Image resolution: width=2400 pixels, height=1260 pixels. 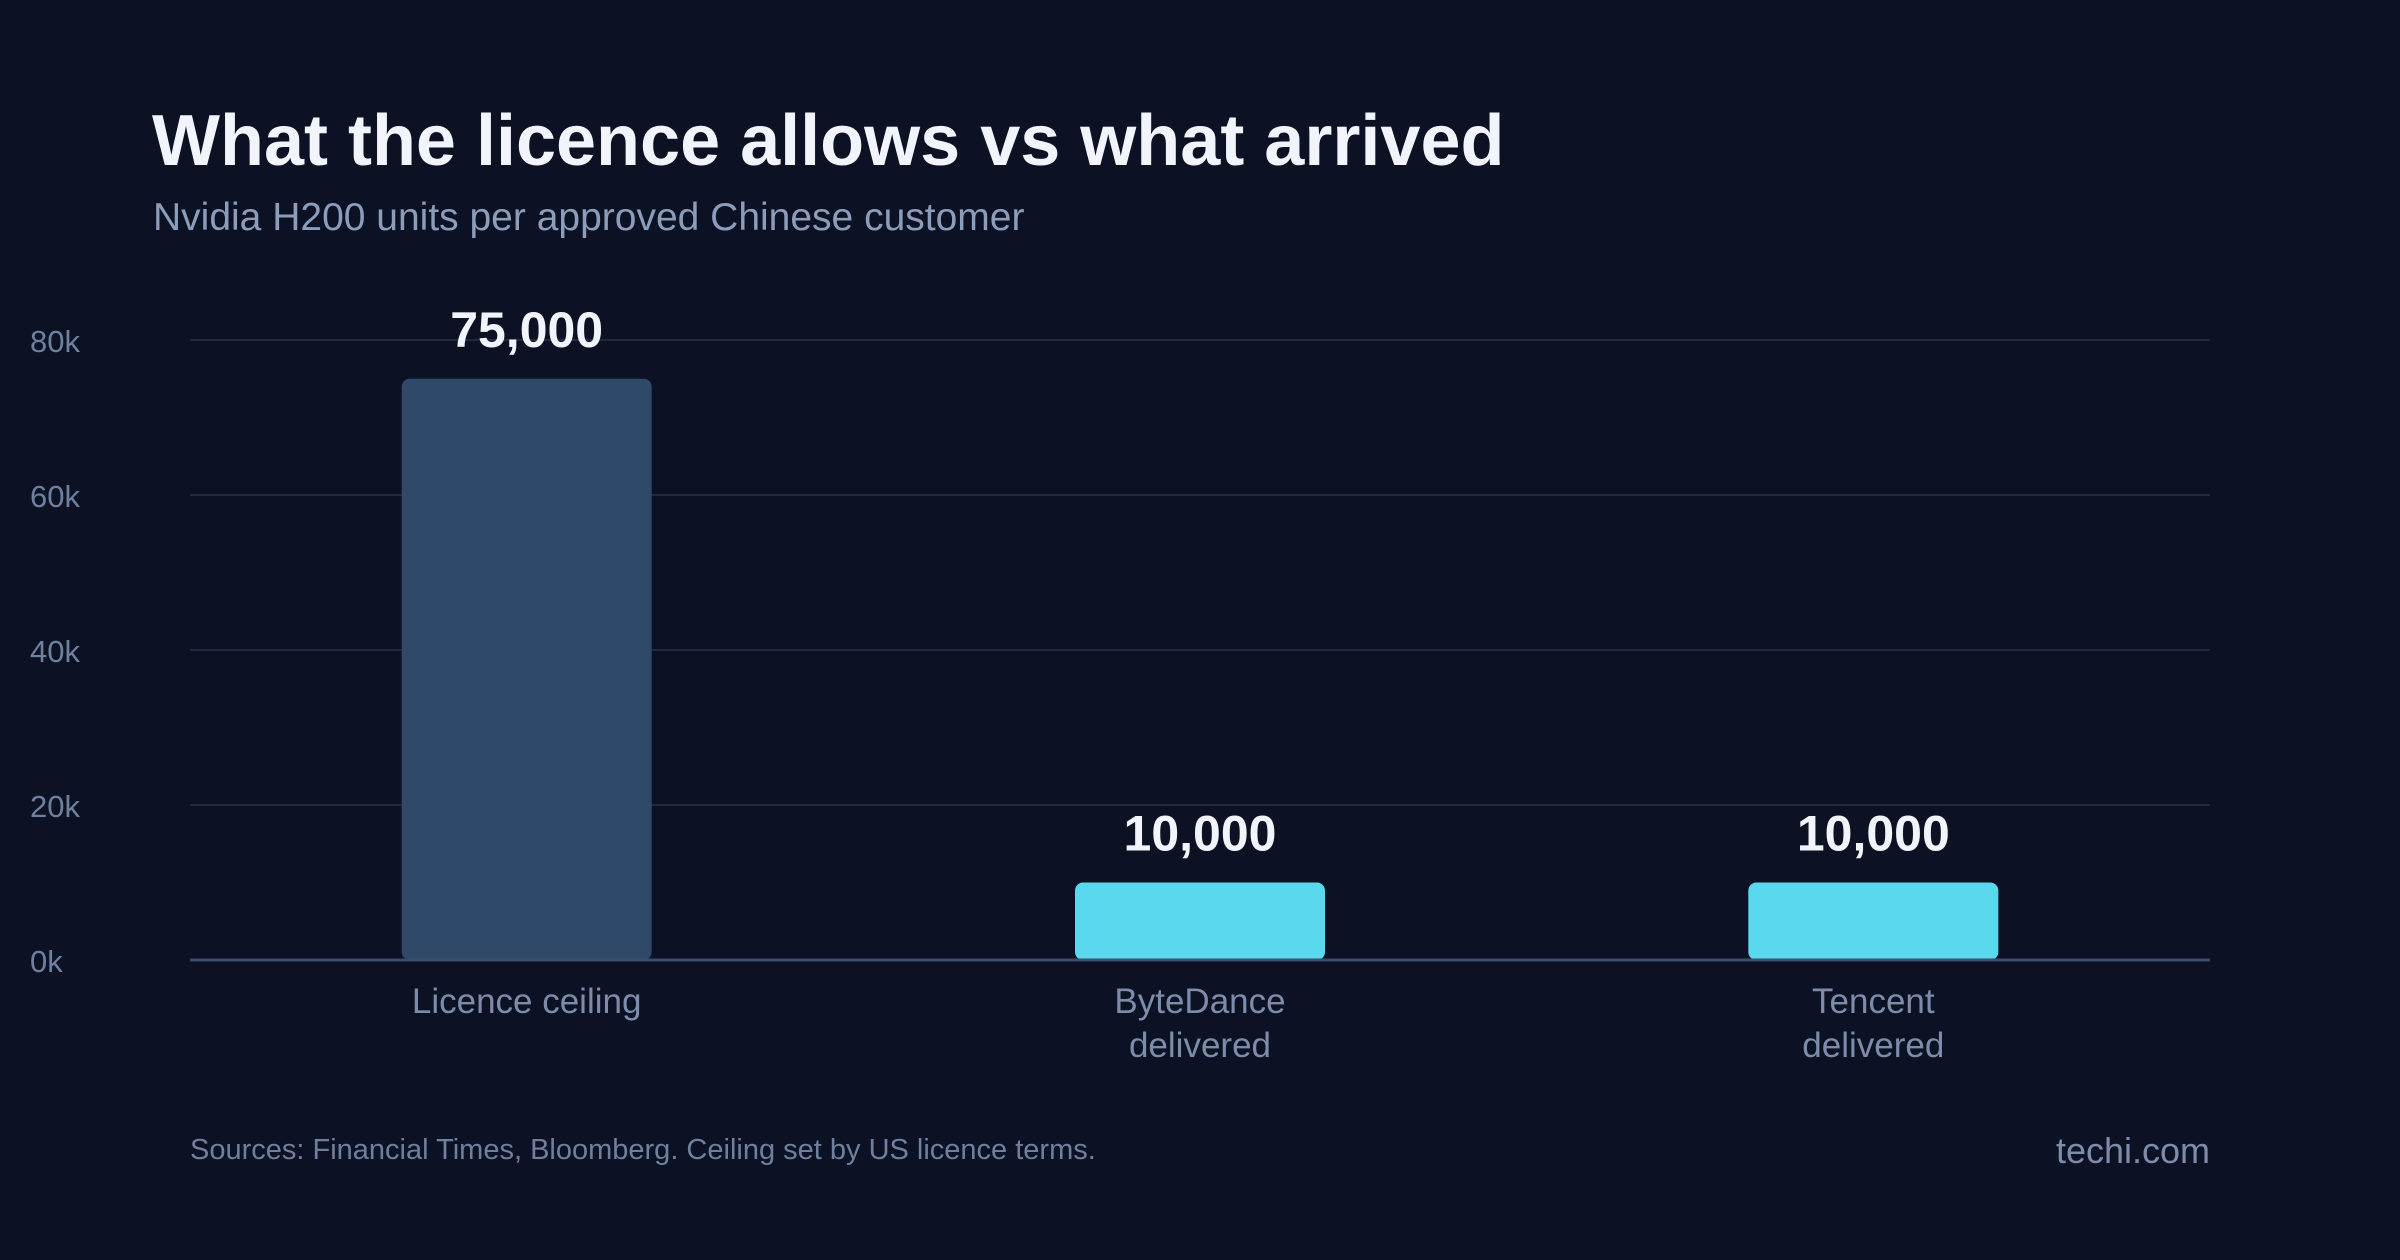 What do you see at coordinates (526, 330) in the screenshot?
I see `bar-value-label: 75,000` at bounding box center [526, 330].